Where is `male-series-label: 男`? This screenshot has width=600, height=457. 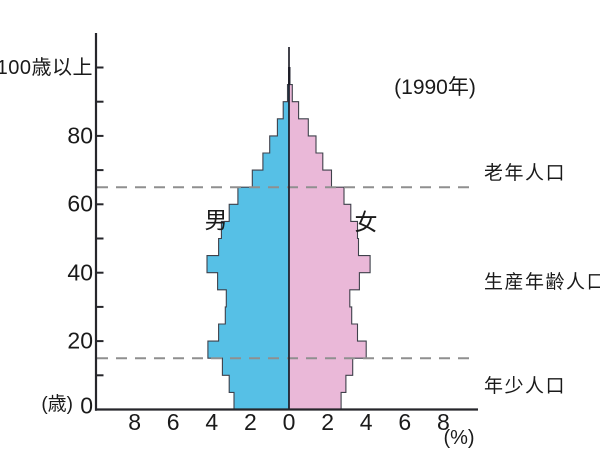 male-series-label: 男 is located at coordinates (216, 220).